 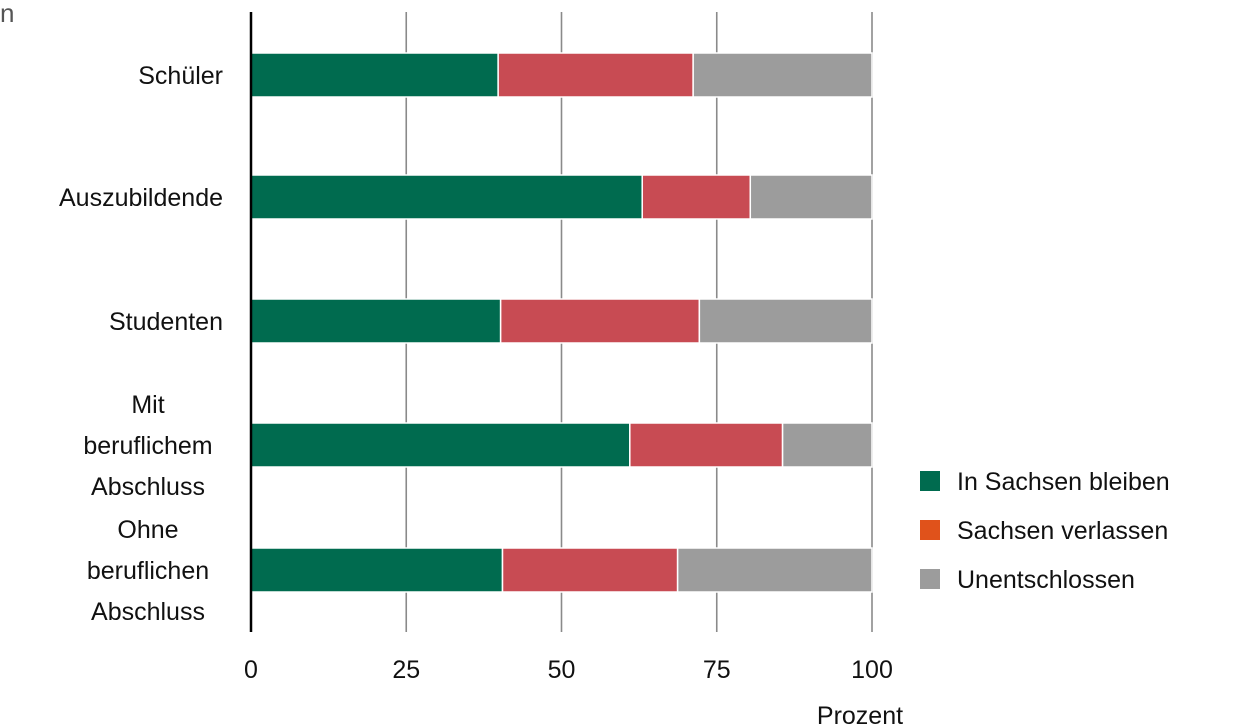 I want to click on legend-label-2: Unentschlossen, so click(x=1046, y=580).